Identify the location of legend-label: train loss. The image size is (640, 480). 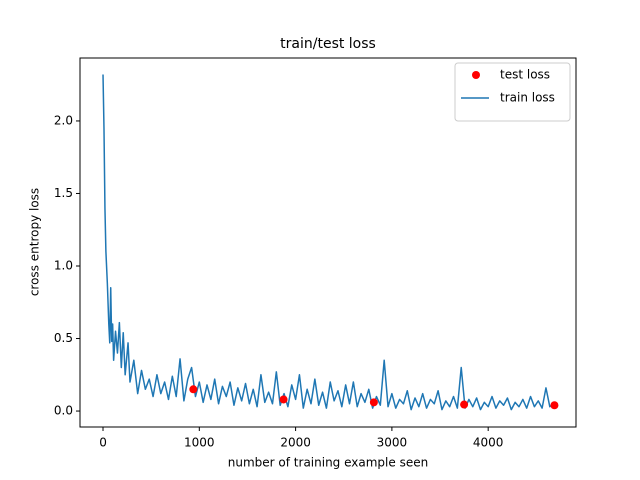
(527, 98).